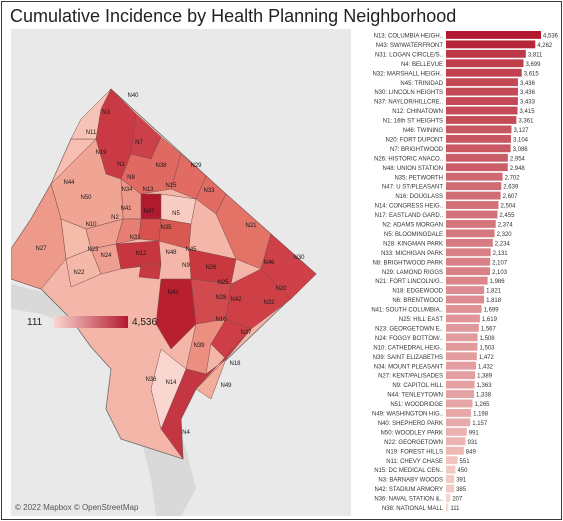 The height and width of the screenshot is (521, 563). What do you see at coordinates (91, 114) in the screenshot?
I see `region-n11` at bounding box center [91, 114].